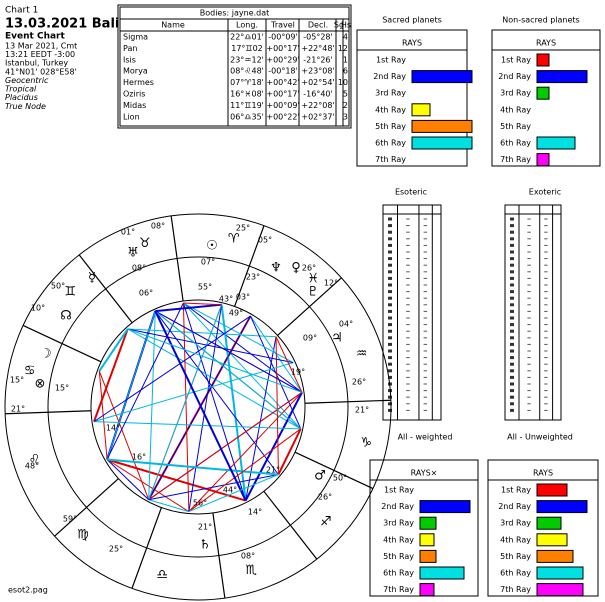 The height and width of the screenshot is (602, 605). What do you see at coordinates (128, 232) in the screenshot?
I see `degree-label: 01°` at bounding box center [128, 232].